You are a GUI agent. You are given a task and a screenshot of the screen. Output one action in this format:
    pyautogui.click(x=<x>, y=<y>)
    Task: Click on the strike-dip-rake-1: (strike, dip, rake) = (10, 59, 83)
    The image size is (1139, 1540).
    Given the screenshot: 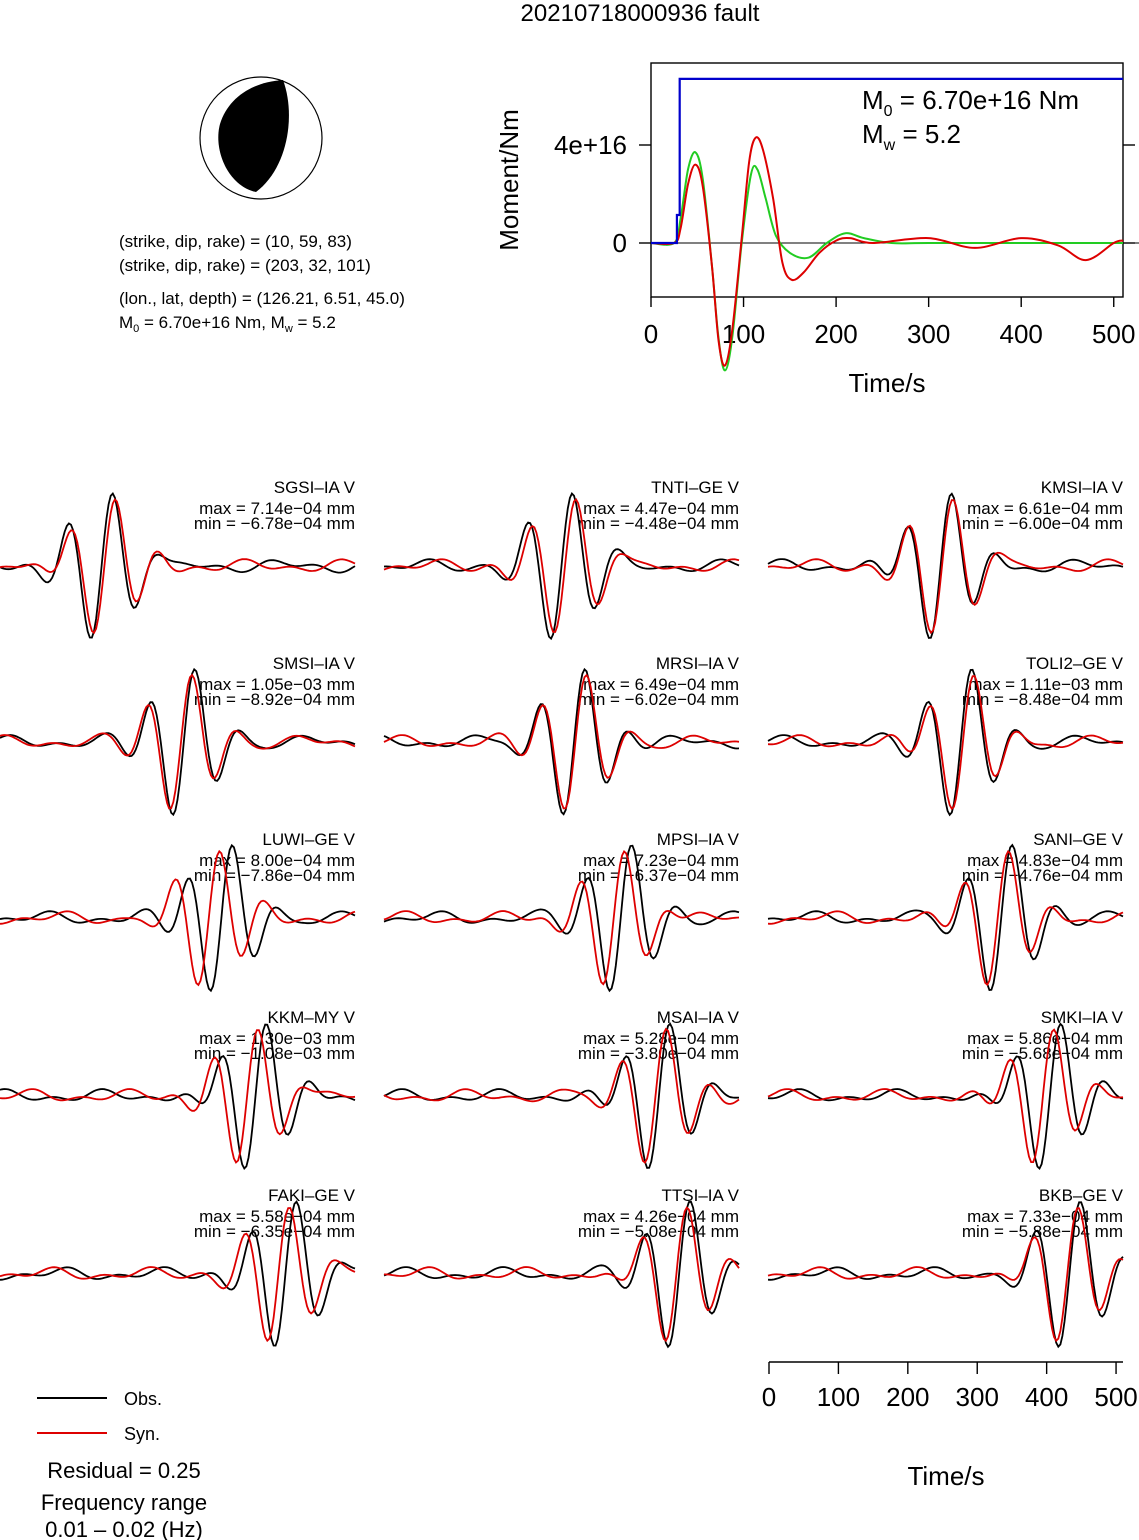 What is the action you would take?
    pyautogui.click(x=235, y=241)
    